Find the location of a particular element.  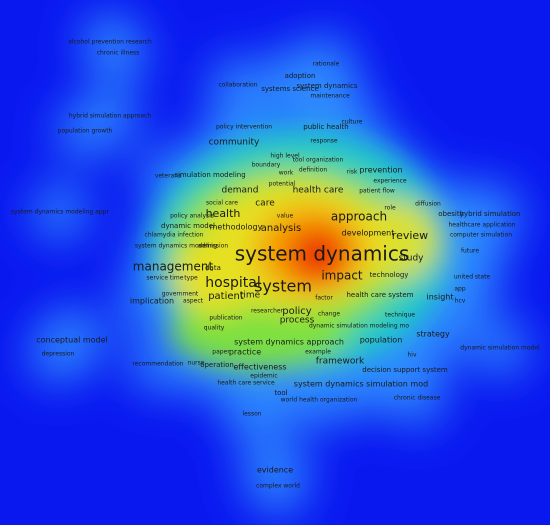

term-label: response is located at coordinates (324, 141).